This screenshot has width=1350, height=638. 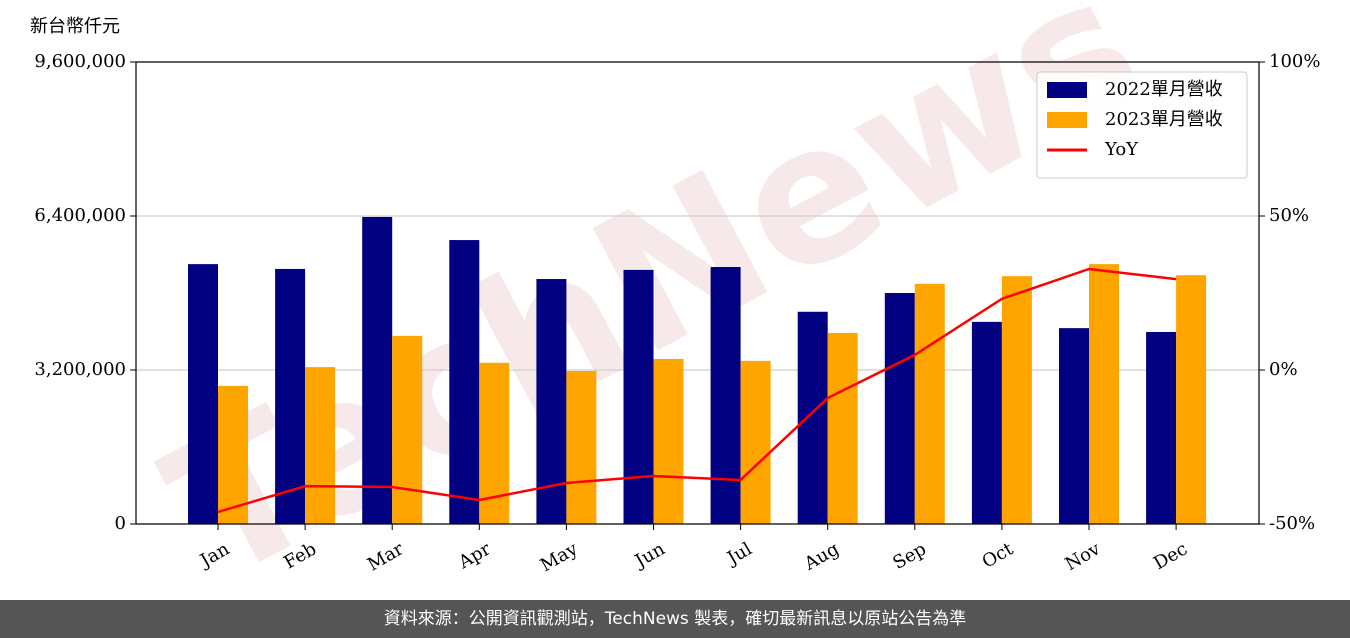 I want to click on legend-label: YoY, so click(x=1121, y=149).